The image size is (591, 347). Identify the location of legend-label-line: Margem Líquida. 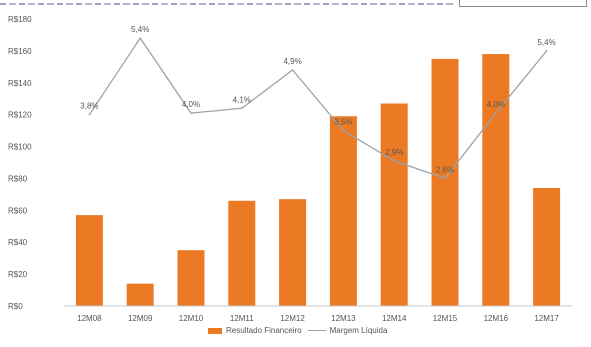
(358, 330).